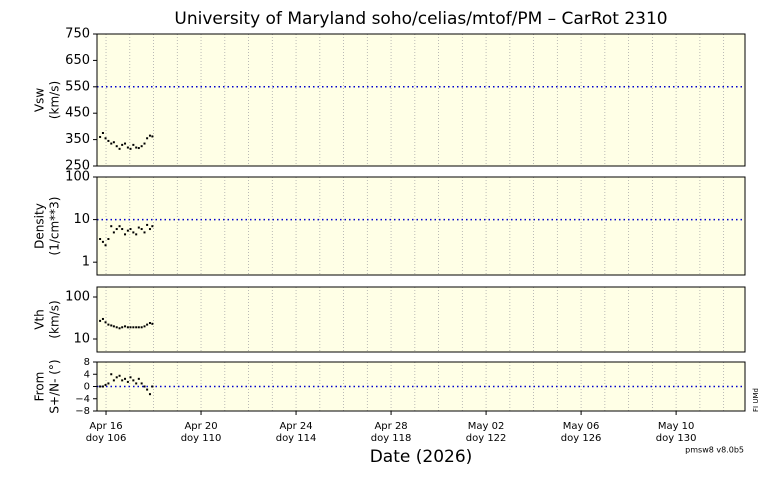 The image size is (776, 480). Describe the element at coordinates (106, 438) in the screenshot. I see `x-tick-doy: doy 106` at that location.